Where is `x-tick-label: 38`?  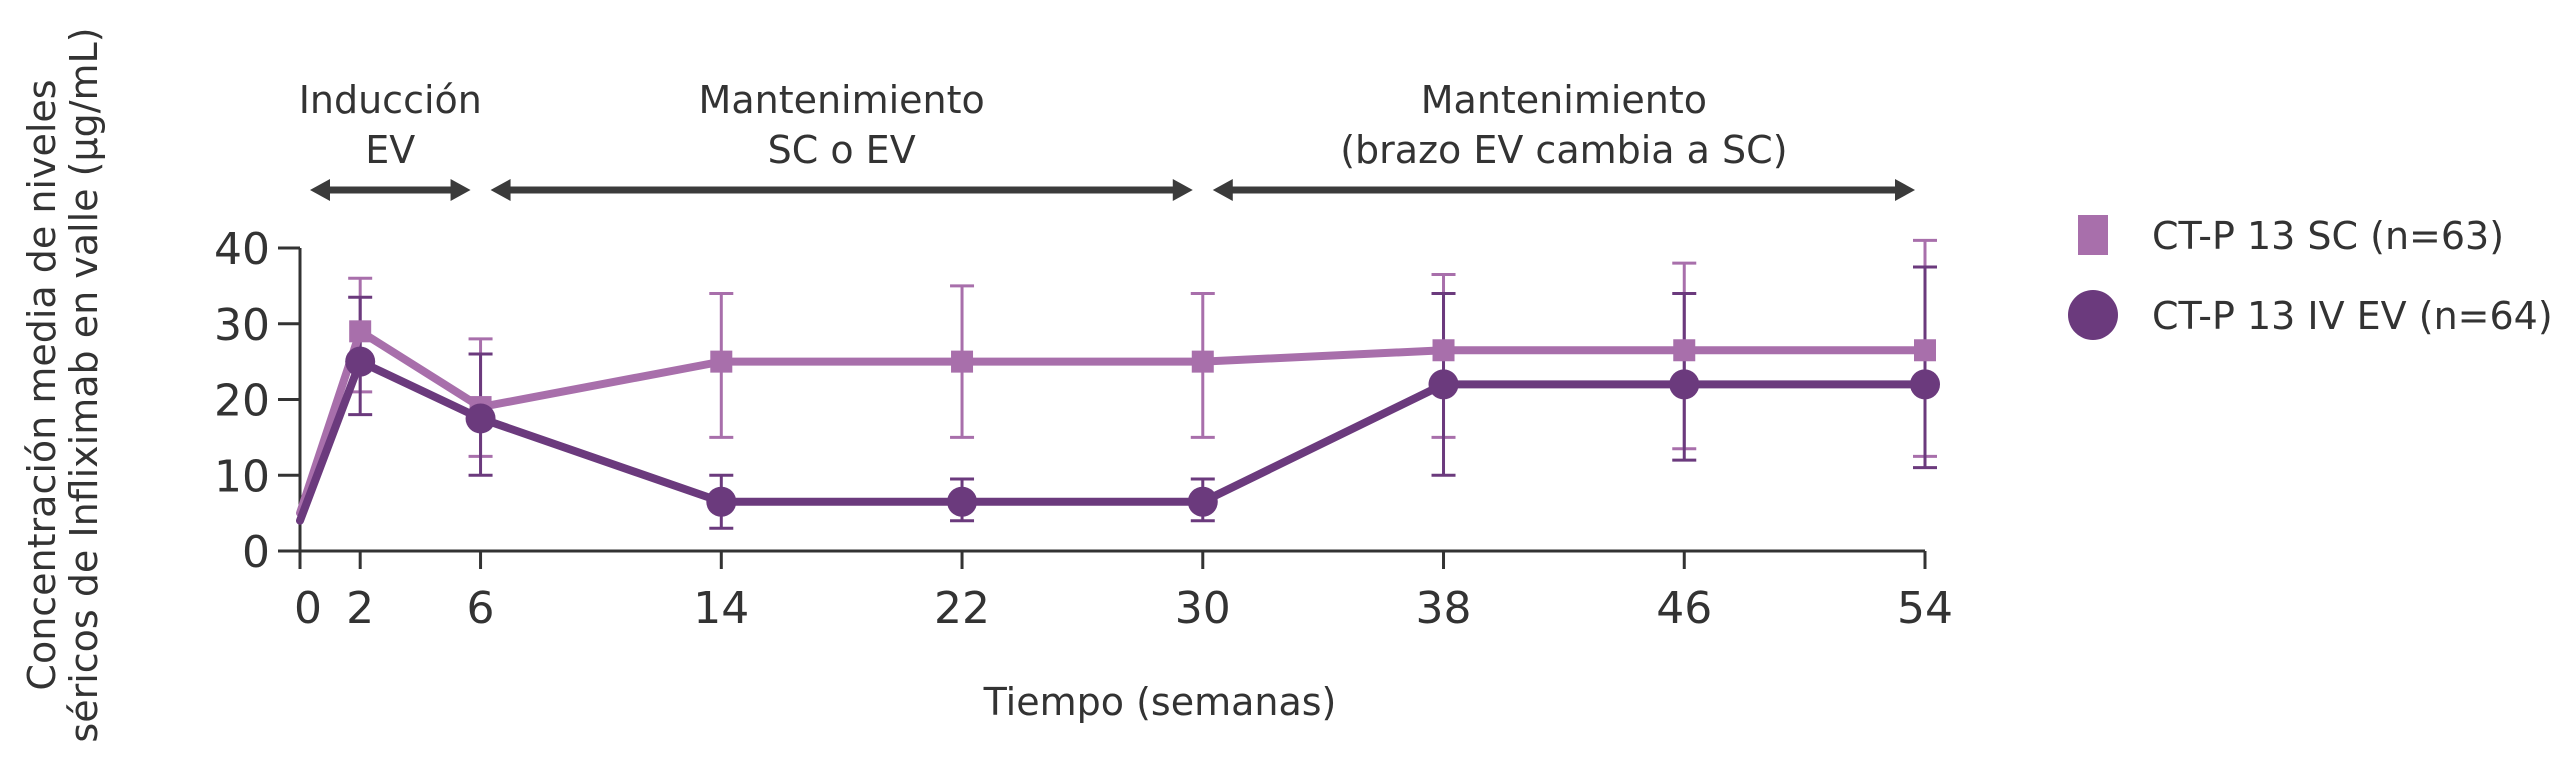 x-tick-label: 38 is located at coordinates (1444, 608).